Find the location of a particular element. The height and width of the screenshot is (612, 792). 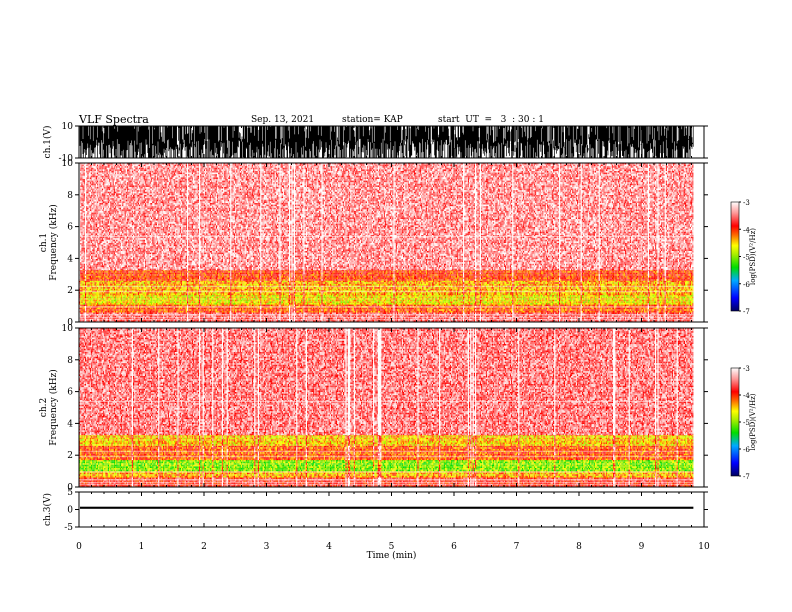

ch1-trace is located at coordinates (386, 142).